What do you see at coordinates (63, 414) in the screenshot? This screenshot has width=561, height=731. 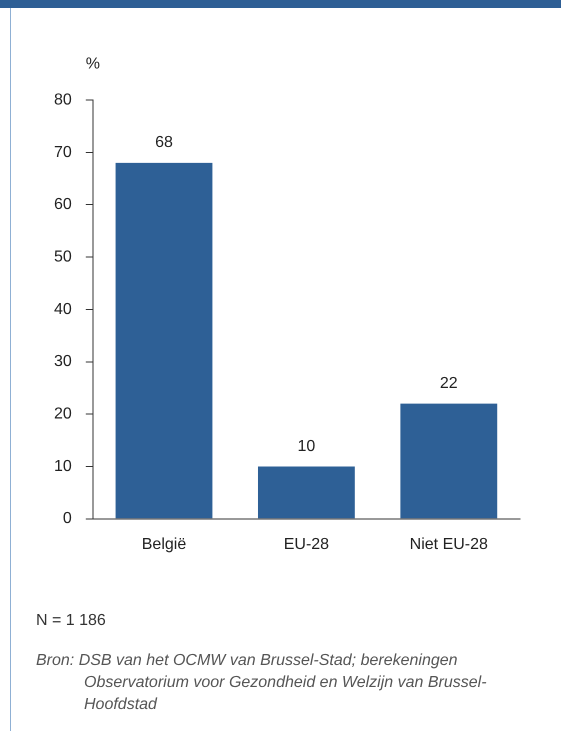 I see `y-tick-label: 20` at bounding box center [63, 414].